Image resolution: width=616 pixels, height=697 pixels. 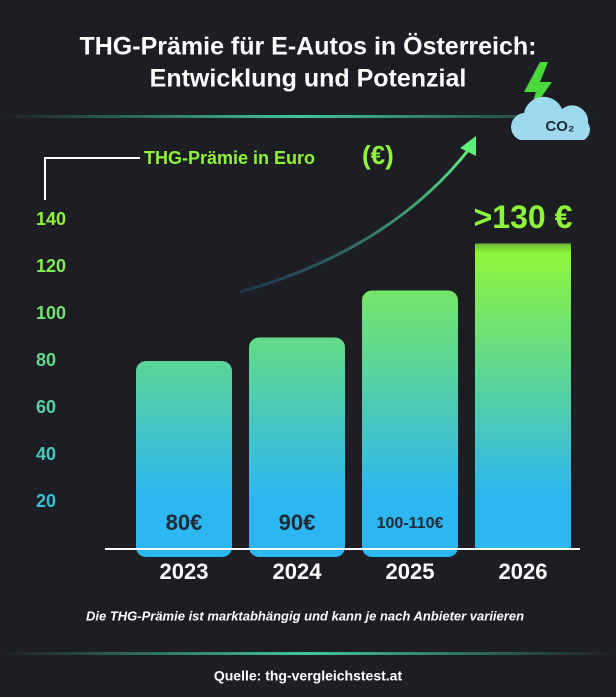 What do you see at coordinates (410, 571) in the screenshot?
I see `x-tick-label: 2025` at bounding box center [410, 571].